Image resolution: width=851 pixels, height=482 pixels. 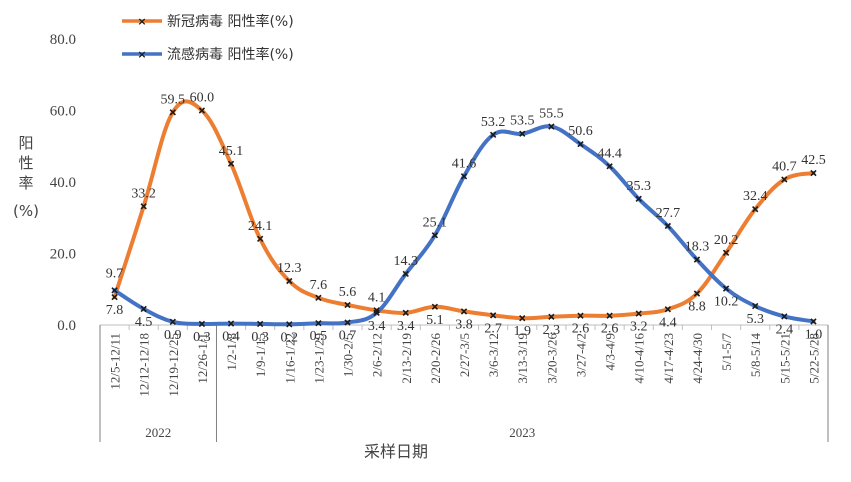 I want to click on data-label-flu: 4.5, so click(x=144, y=322).